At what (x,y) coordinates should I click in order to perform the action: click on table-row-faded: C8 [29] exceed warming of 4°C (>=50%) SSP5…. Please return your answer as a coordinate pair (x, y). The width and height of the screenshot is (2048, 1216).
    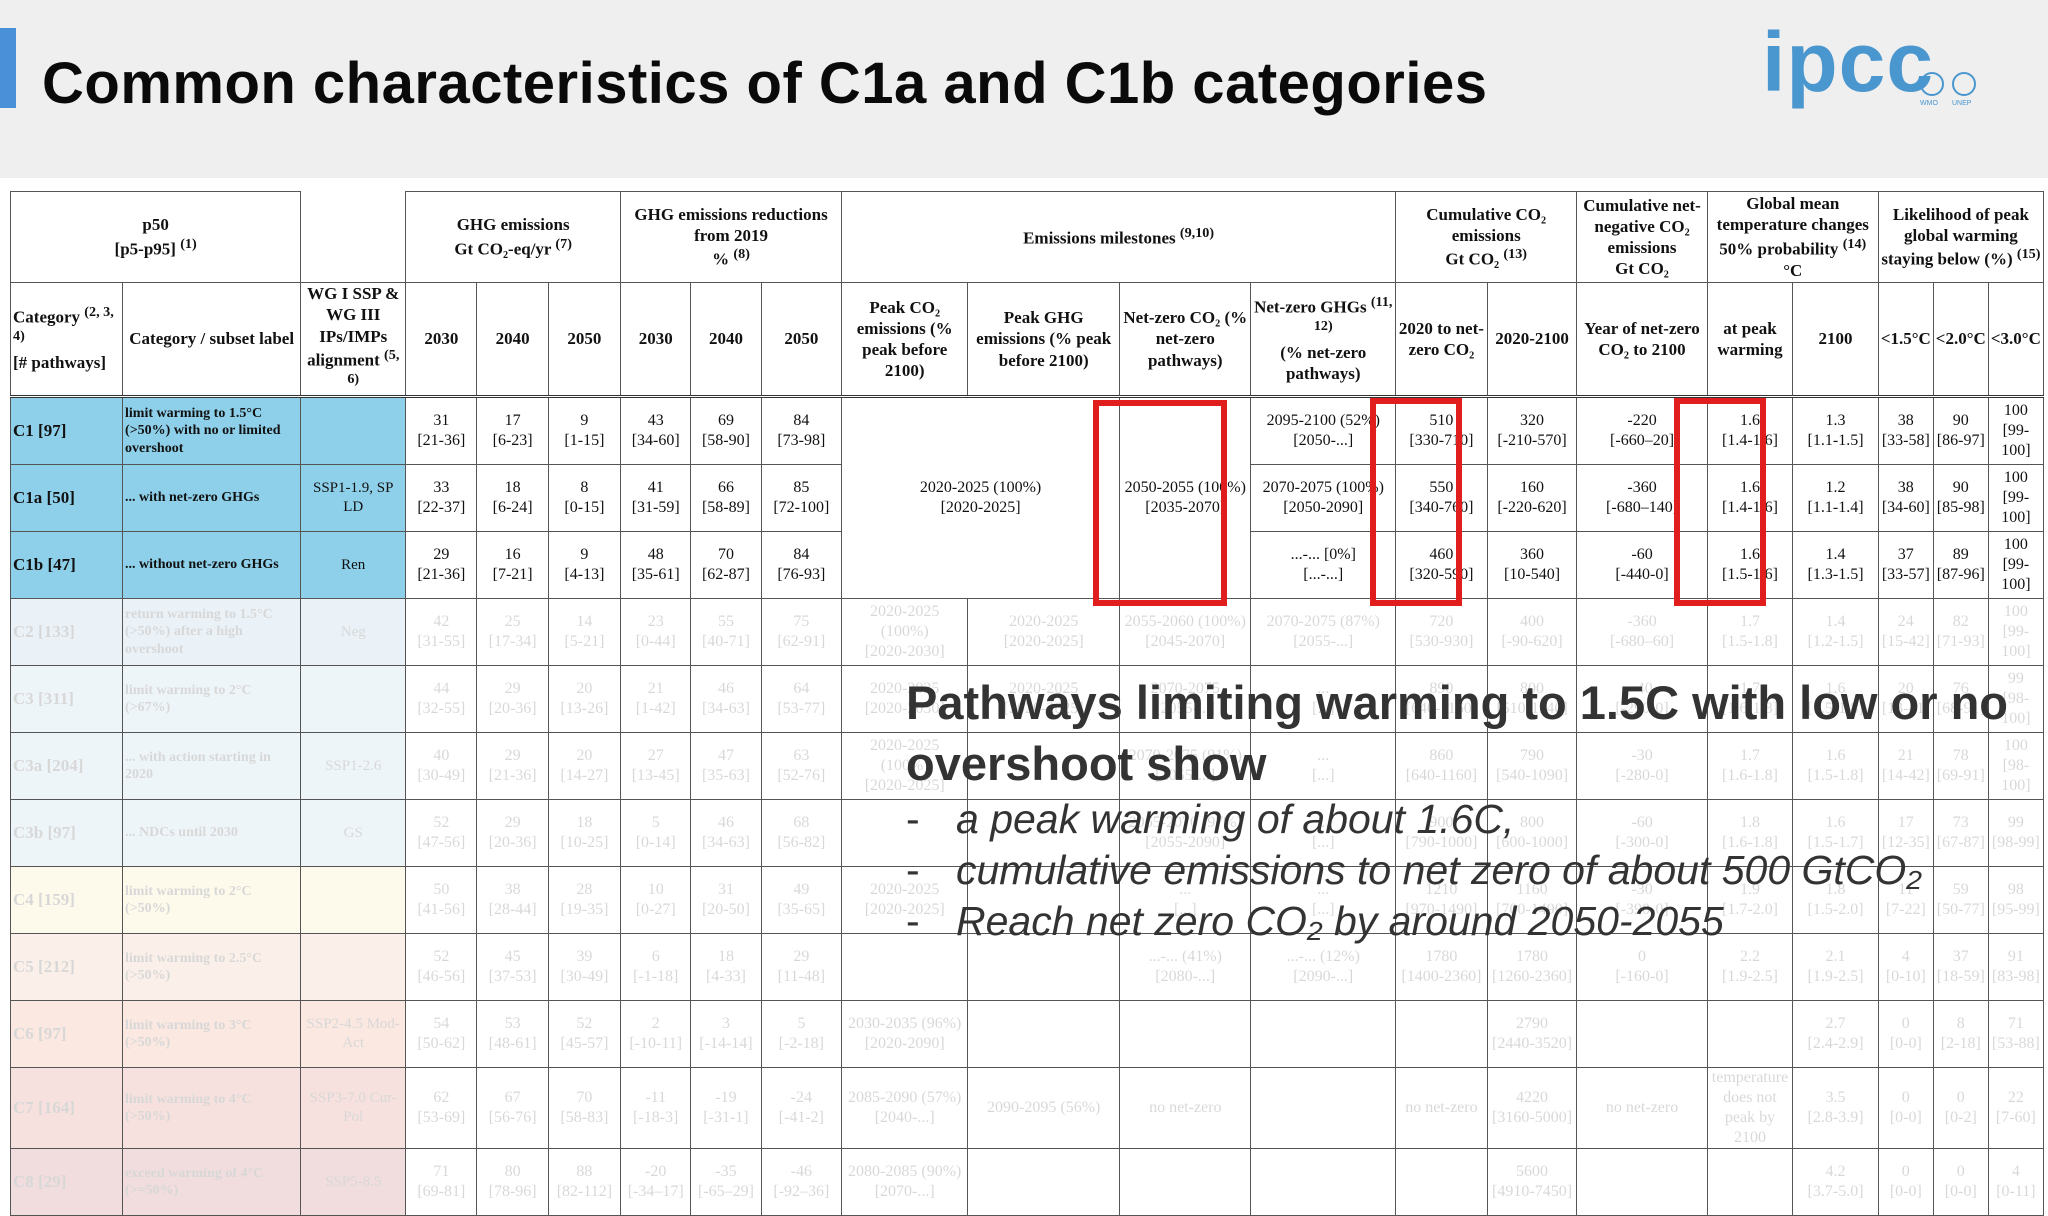
    Looking at the image, I should click on (1027, 1182).